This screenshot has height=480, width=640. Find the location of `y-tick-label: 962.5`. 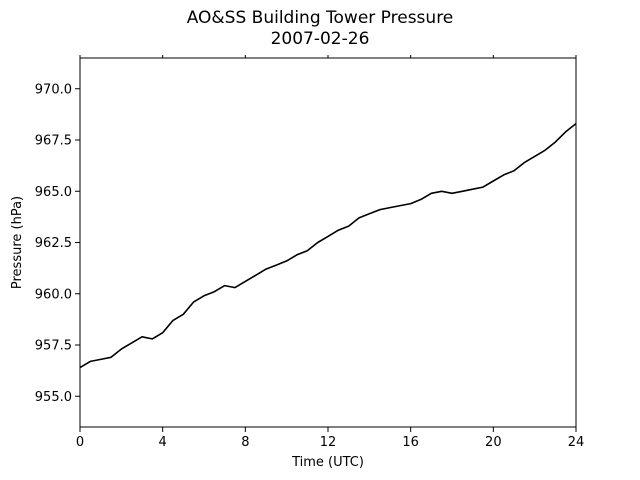

y-tick-label: 962.5 is located at coordinates (53, 243).